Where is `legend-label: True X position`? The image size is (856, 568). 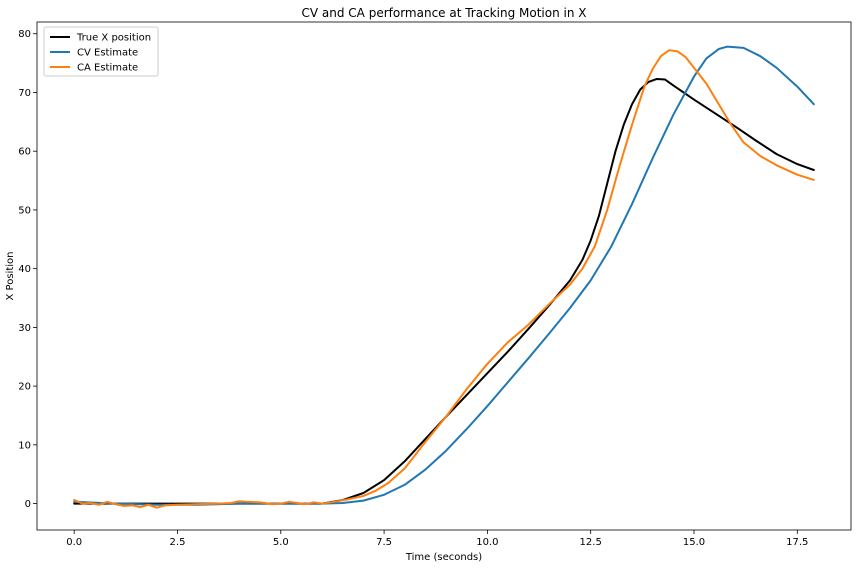 legend-label: True X position is located at coordinates (113, 38).